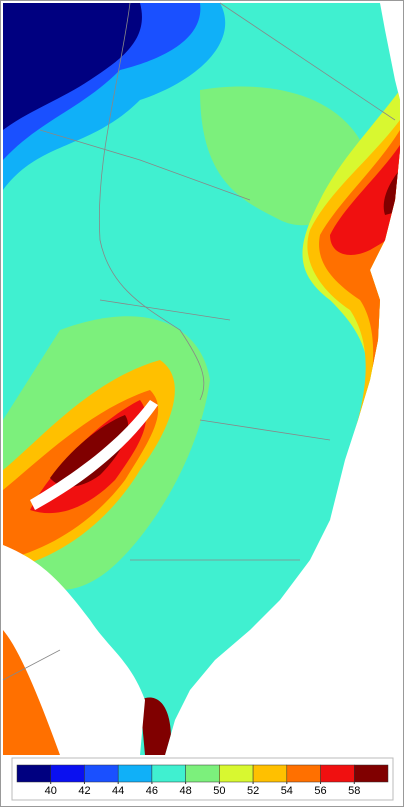 The width and height of the screenshot is (404, 807). What do you see at coordinates (253, 791) in the screenshot?
I see `legend-label: 52` at bounding box center [253, 791].